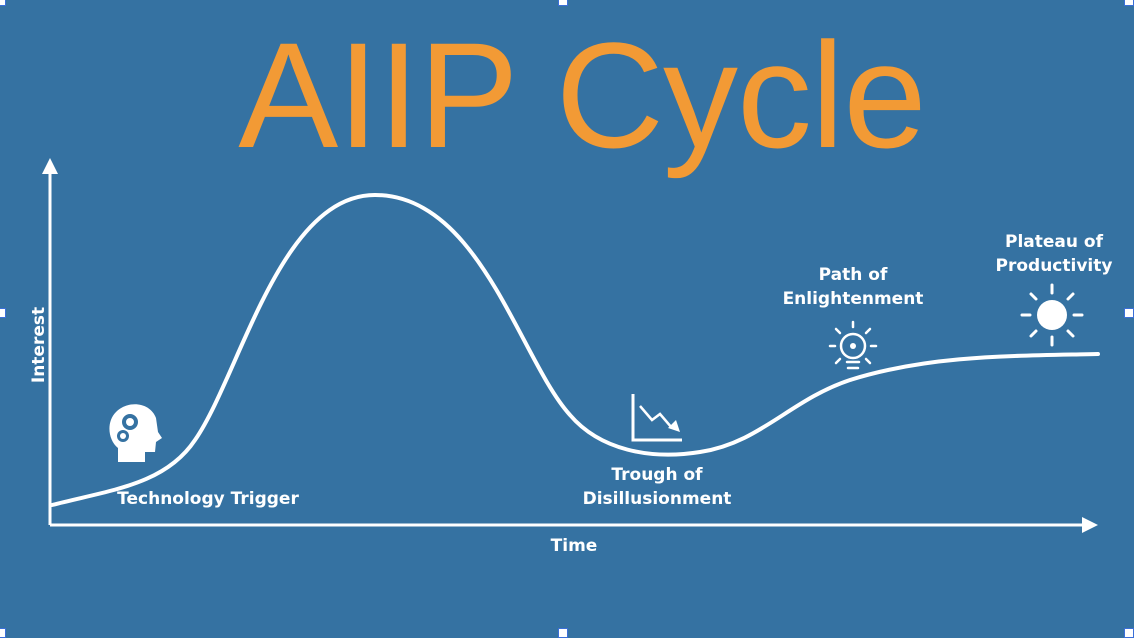 The height and width of the screenshot is (638, 1134). Describe the element at coordinates (853, 287) in the screenshot. I see `label-path-of-enlightenment: Path of Enlightenment` at that location.